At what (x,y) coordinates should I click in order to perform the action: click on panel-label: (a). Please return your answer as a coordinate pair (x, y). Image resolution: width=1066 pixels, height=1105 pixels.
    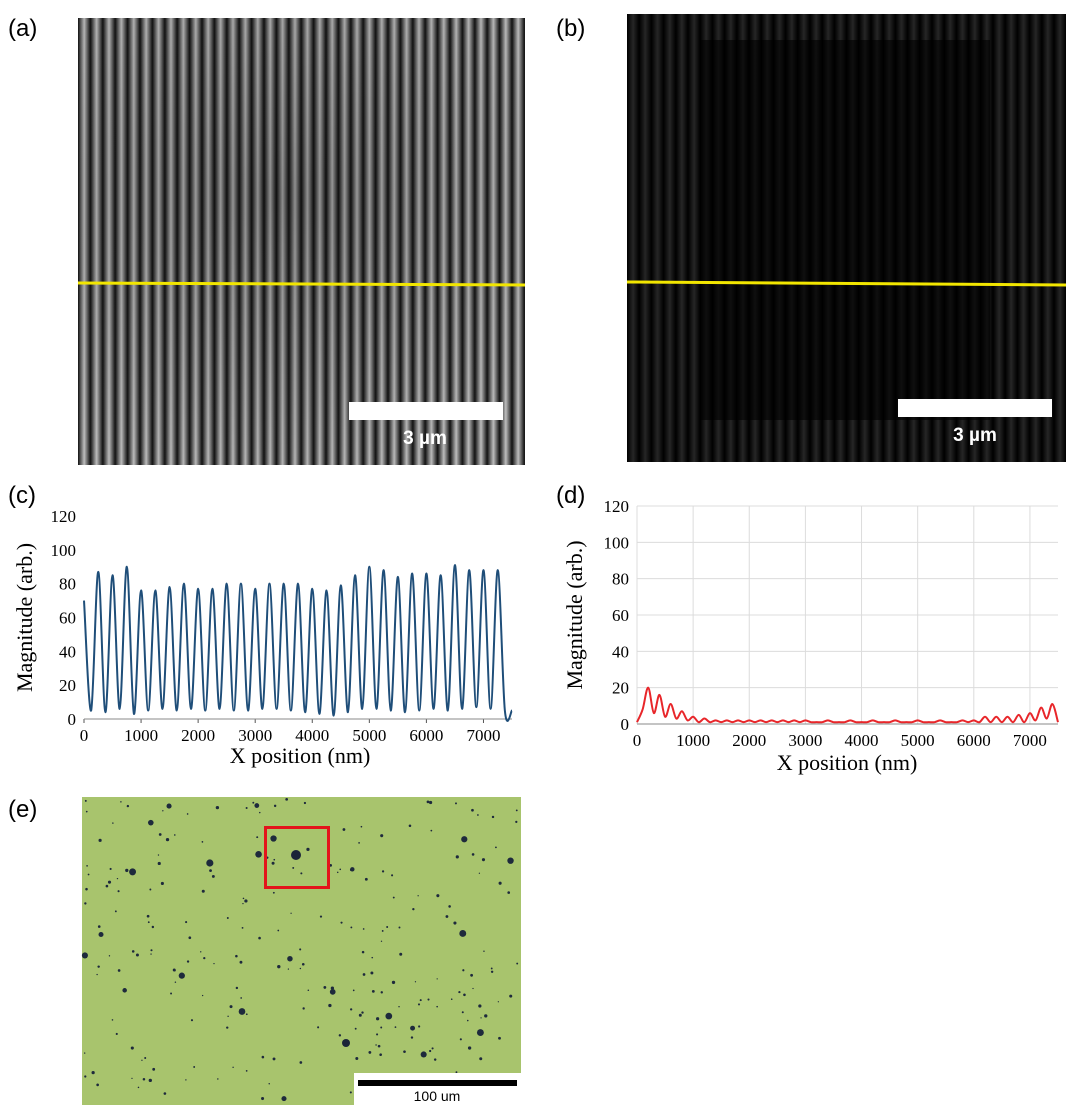
    Looking at the image, I should click on (22, 28).